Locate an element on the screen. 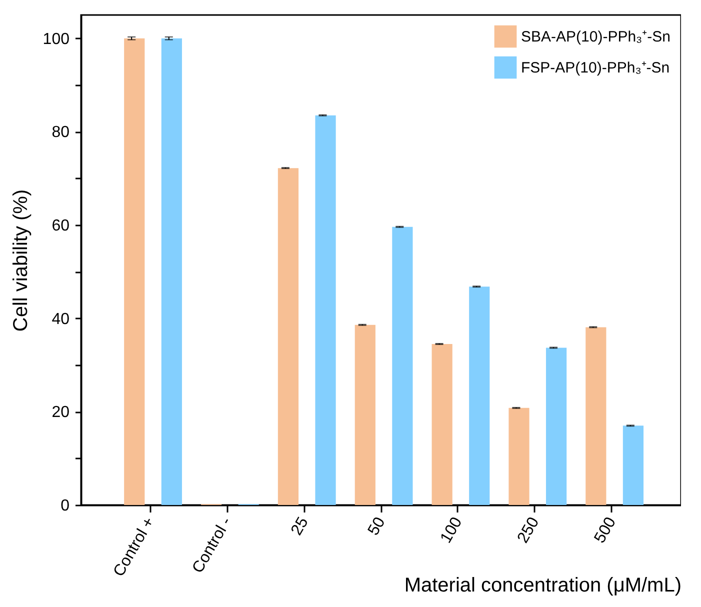 This screenshot has width=701, height=607. legend-label: SBA-AP(10)-PPh₃⁺-Sn is located at coordinates (595, 37).